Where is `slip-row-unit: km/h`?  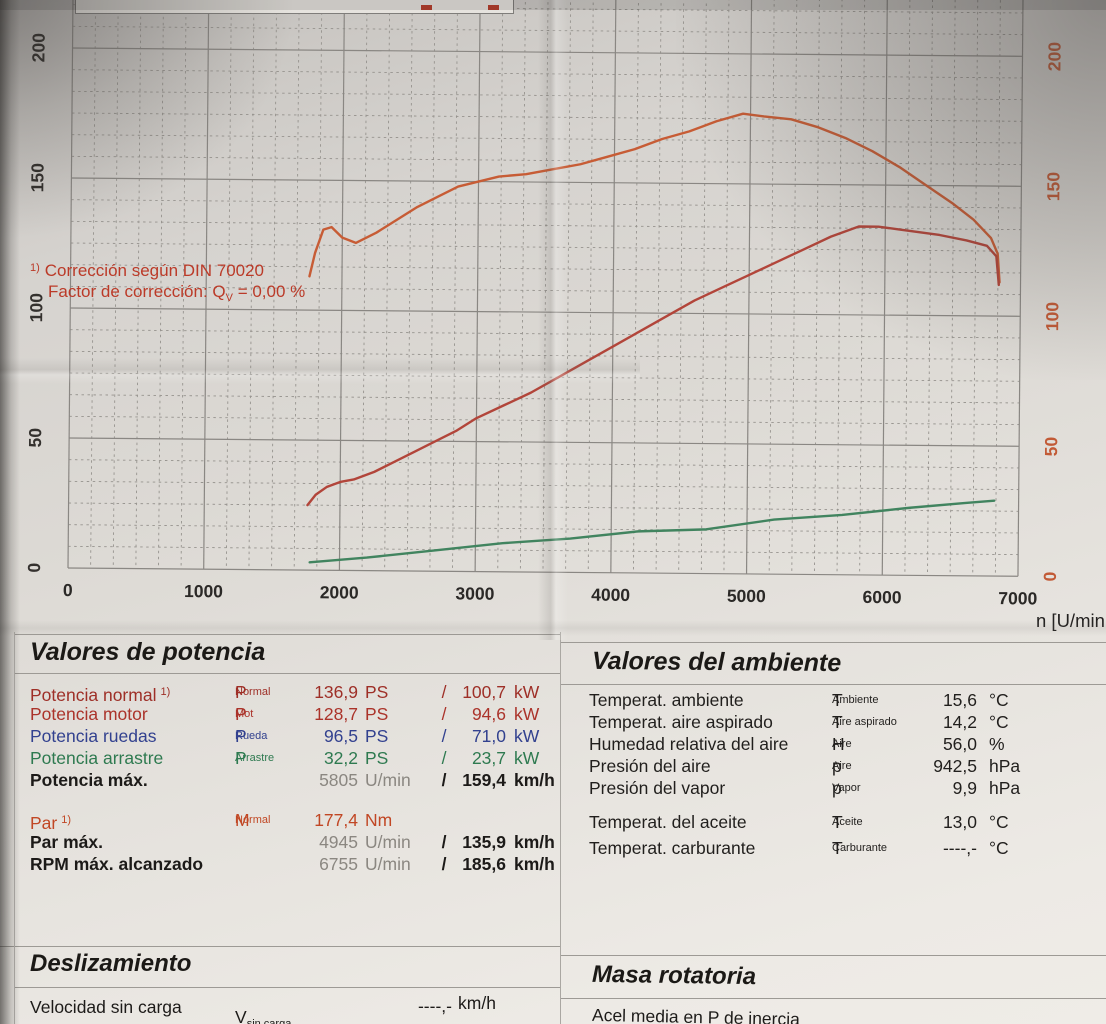 slip-row-unit: km/h is located at coordinates (477, 1003).